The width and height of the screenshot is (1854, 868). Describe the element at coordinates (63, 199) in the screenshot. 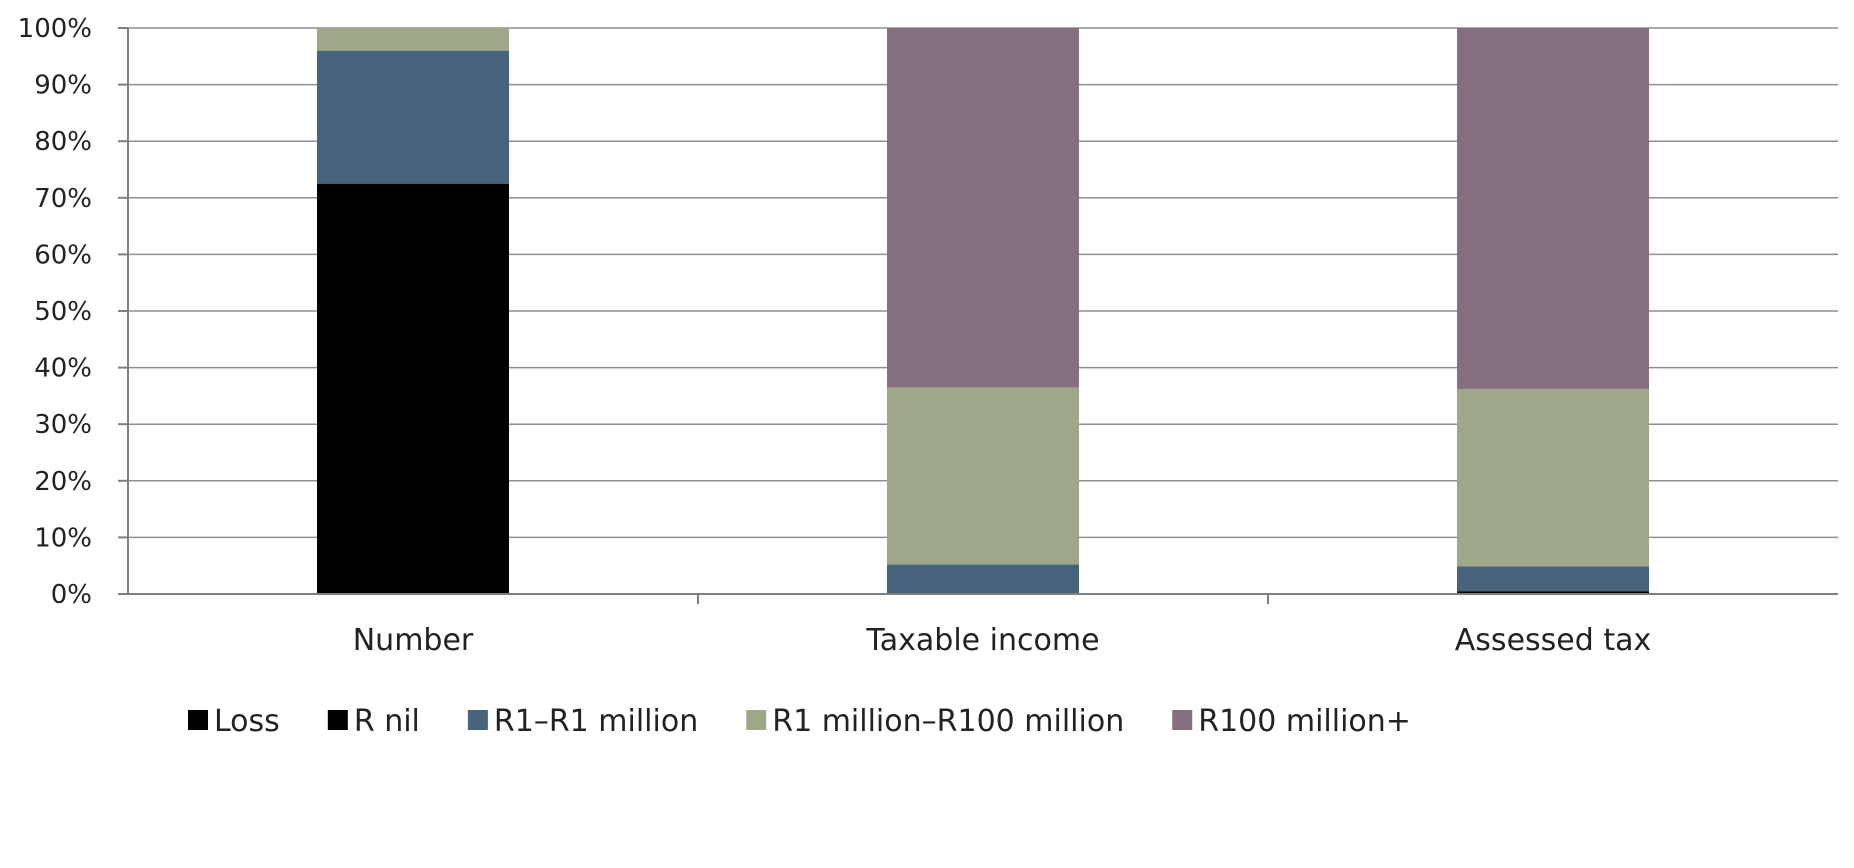

I see `y-tick-label: 70%` at that location.